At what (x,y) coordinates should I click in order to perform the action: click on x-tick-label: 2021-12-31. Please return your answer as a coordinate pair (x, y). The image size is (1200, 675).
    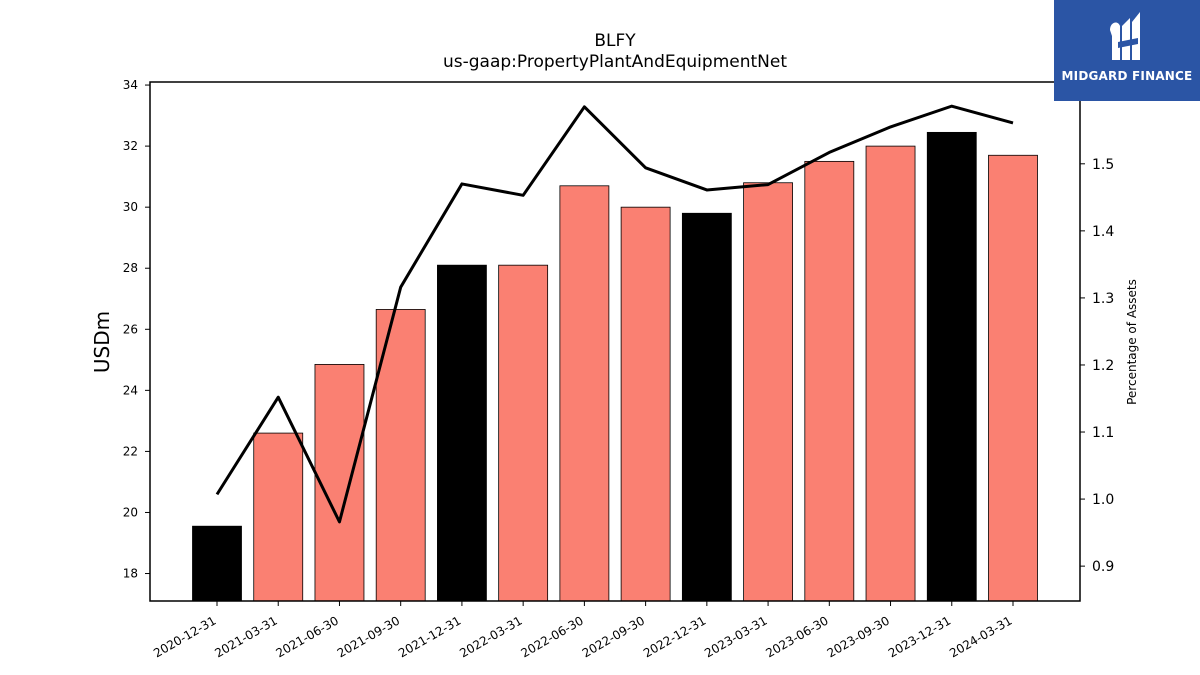
    Looking at the image, I should click on (429, 636).